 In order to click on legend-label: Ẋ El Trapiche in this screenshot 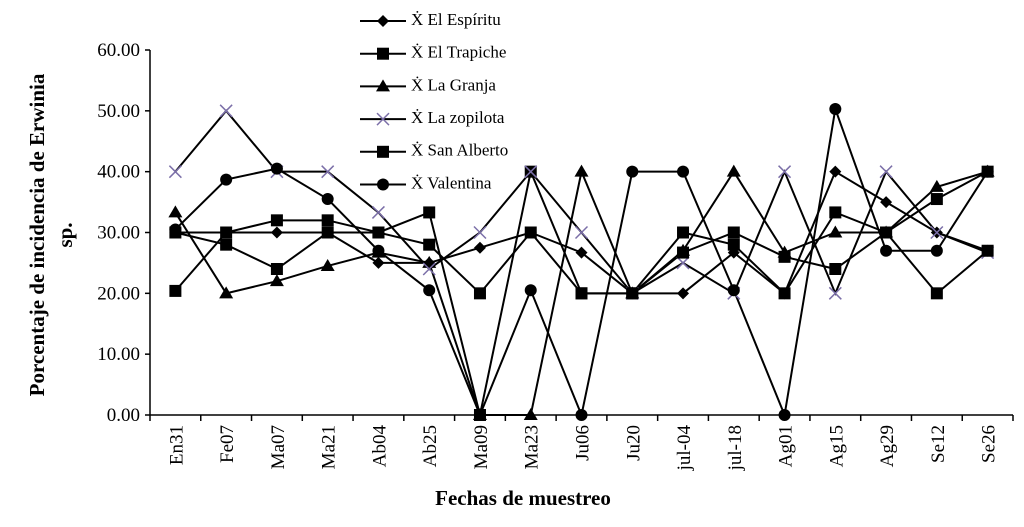, I will do `click(458, 52)`.